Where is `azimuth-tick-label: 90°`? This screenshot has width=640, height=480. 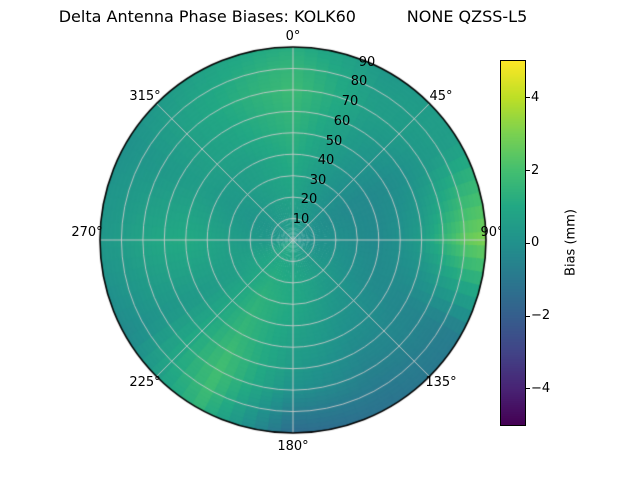 azimuth-tick-label: 90° is located at coordinates (492, 232).